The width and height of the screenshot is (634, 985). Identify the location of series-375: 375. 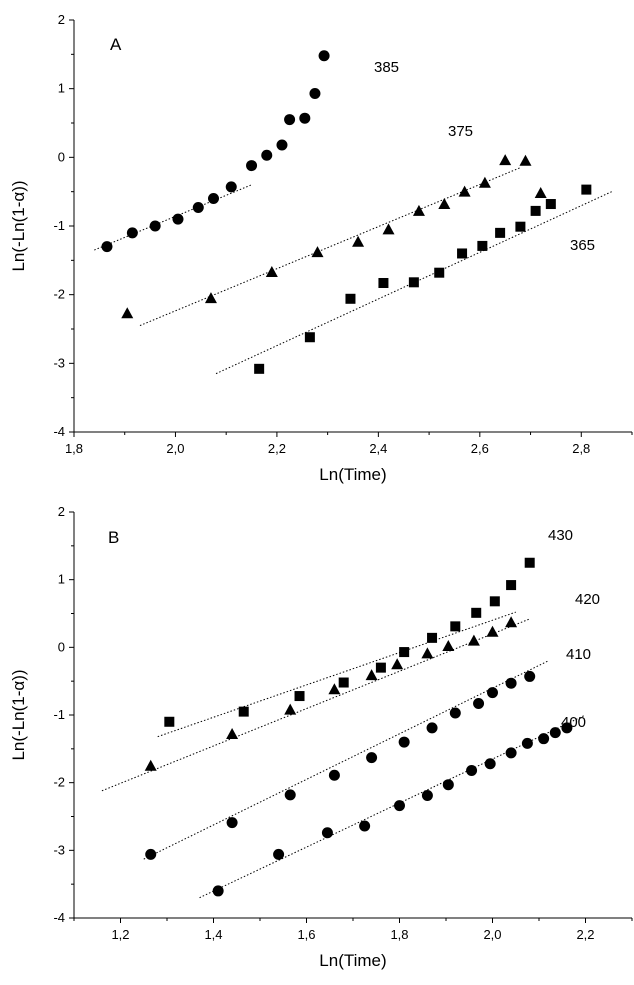
(334, 225).